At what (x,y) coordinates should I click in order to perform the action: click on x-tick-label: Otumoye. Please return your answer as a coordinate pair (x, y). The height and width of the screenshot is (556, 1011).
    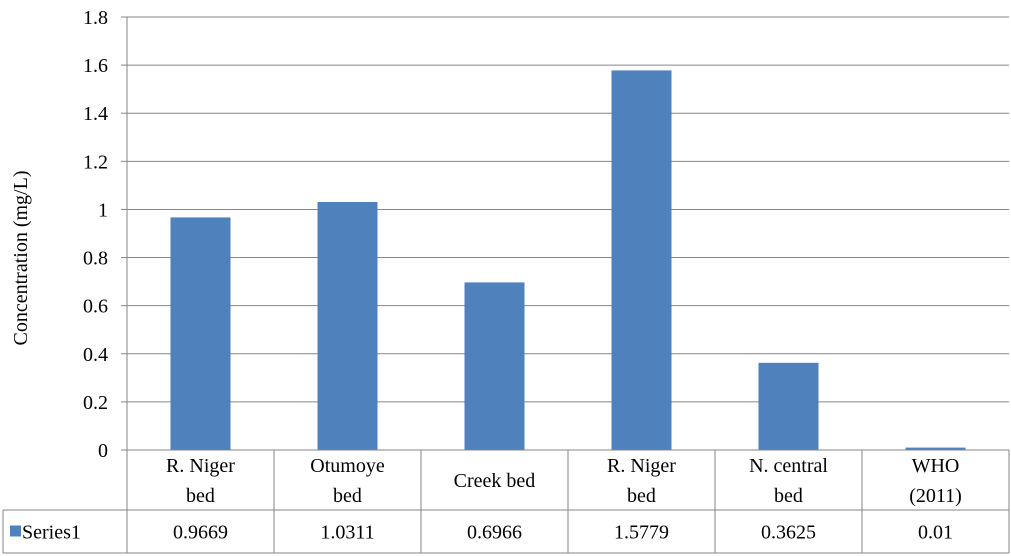
    Looking at the image, I should click on (347, 466).